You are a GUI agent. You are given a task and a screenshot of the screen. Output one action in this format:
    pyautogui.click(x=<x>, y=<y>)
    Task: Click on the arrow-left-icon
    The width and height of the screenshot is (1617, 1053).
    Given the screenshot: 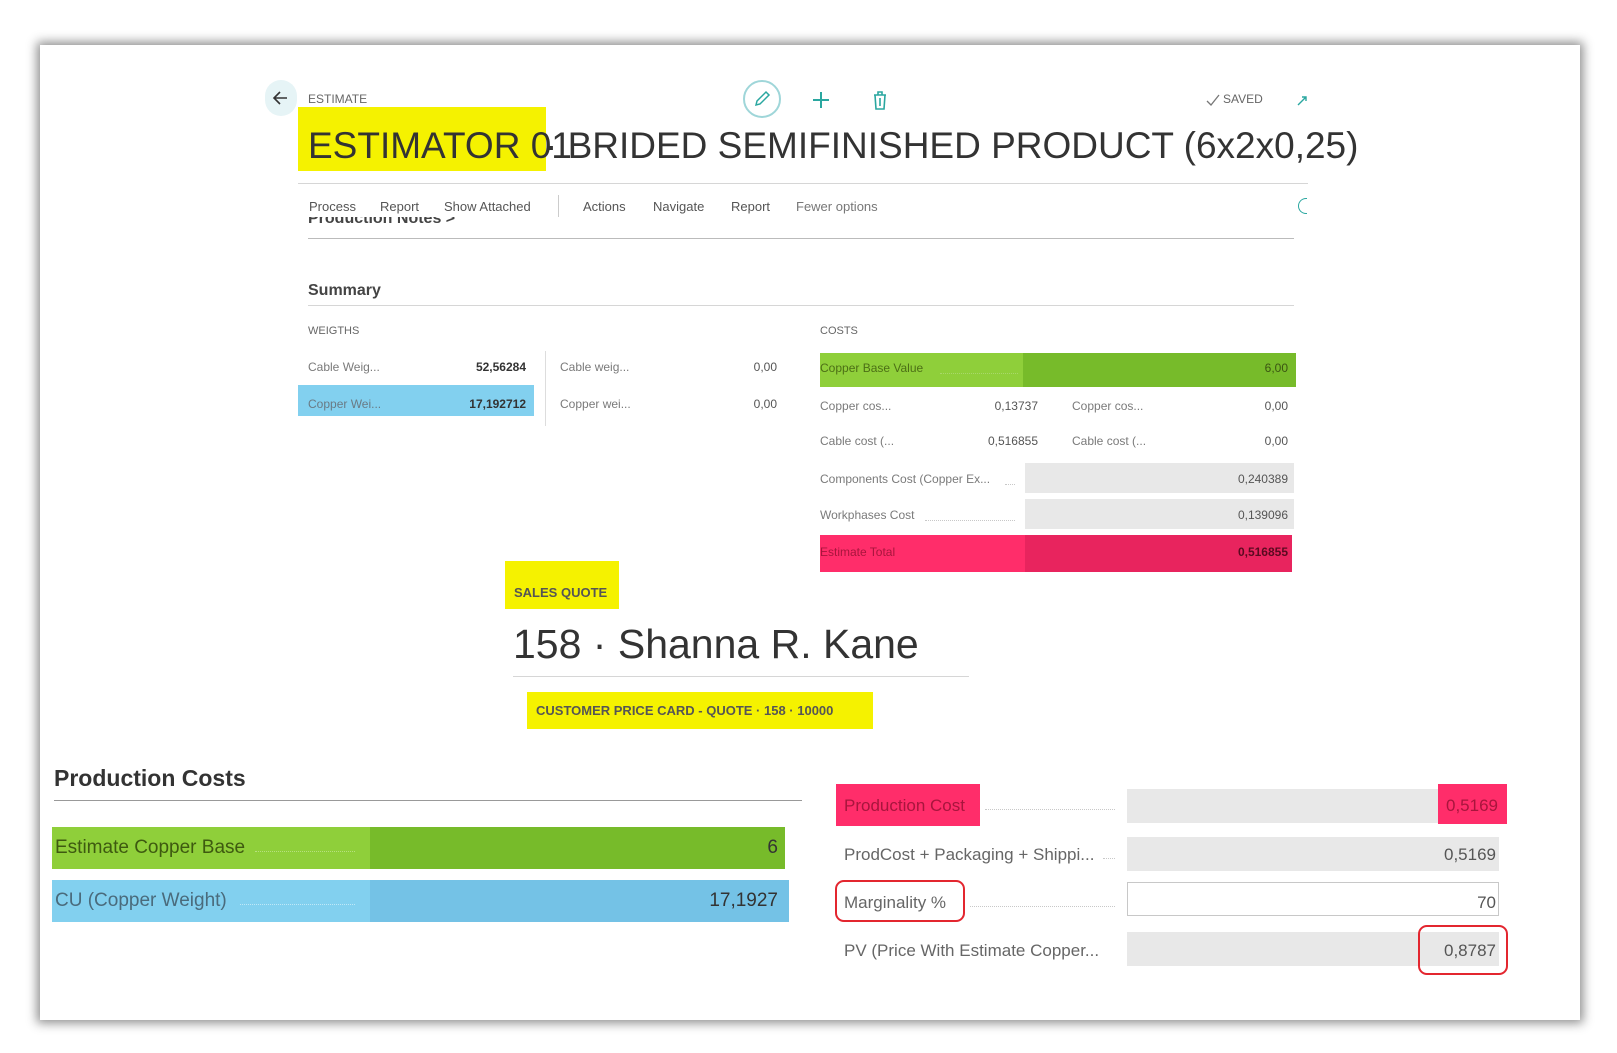 What is the action you would take?
    pyautogui.click(x=279, y=98)
    